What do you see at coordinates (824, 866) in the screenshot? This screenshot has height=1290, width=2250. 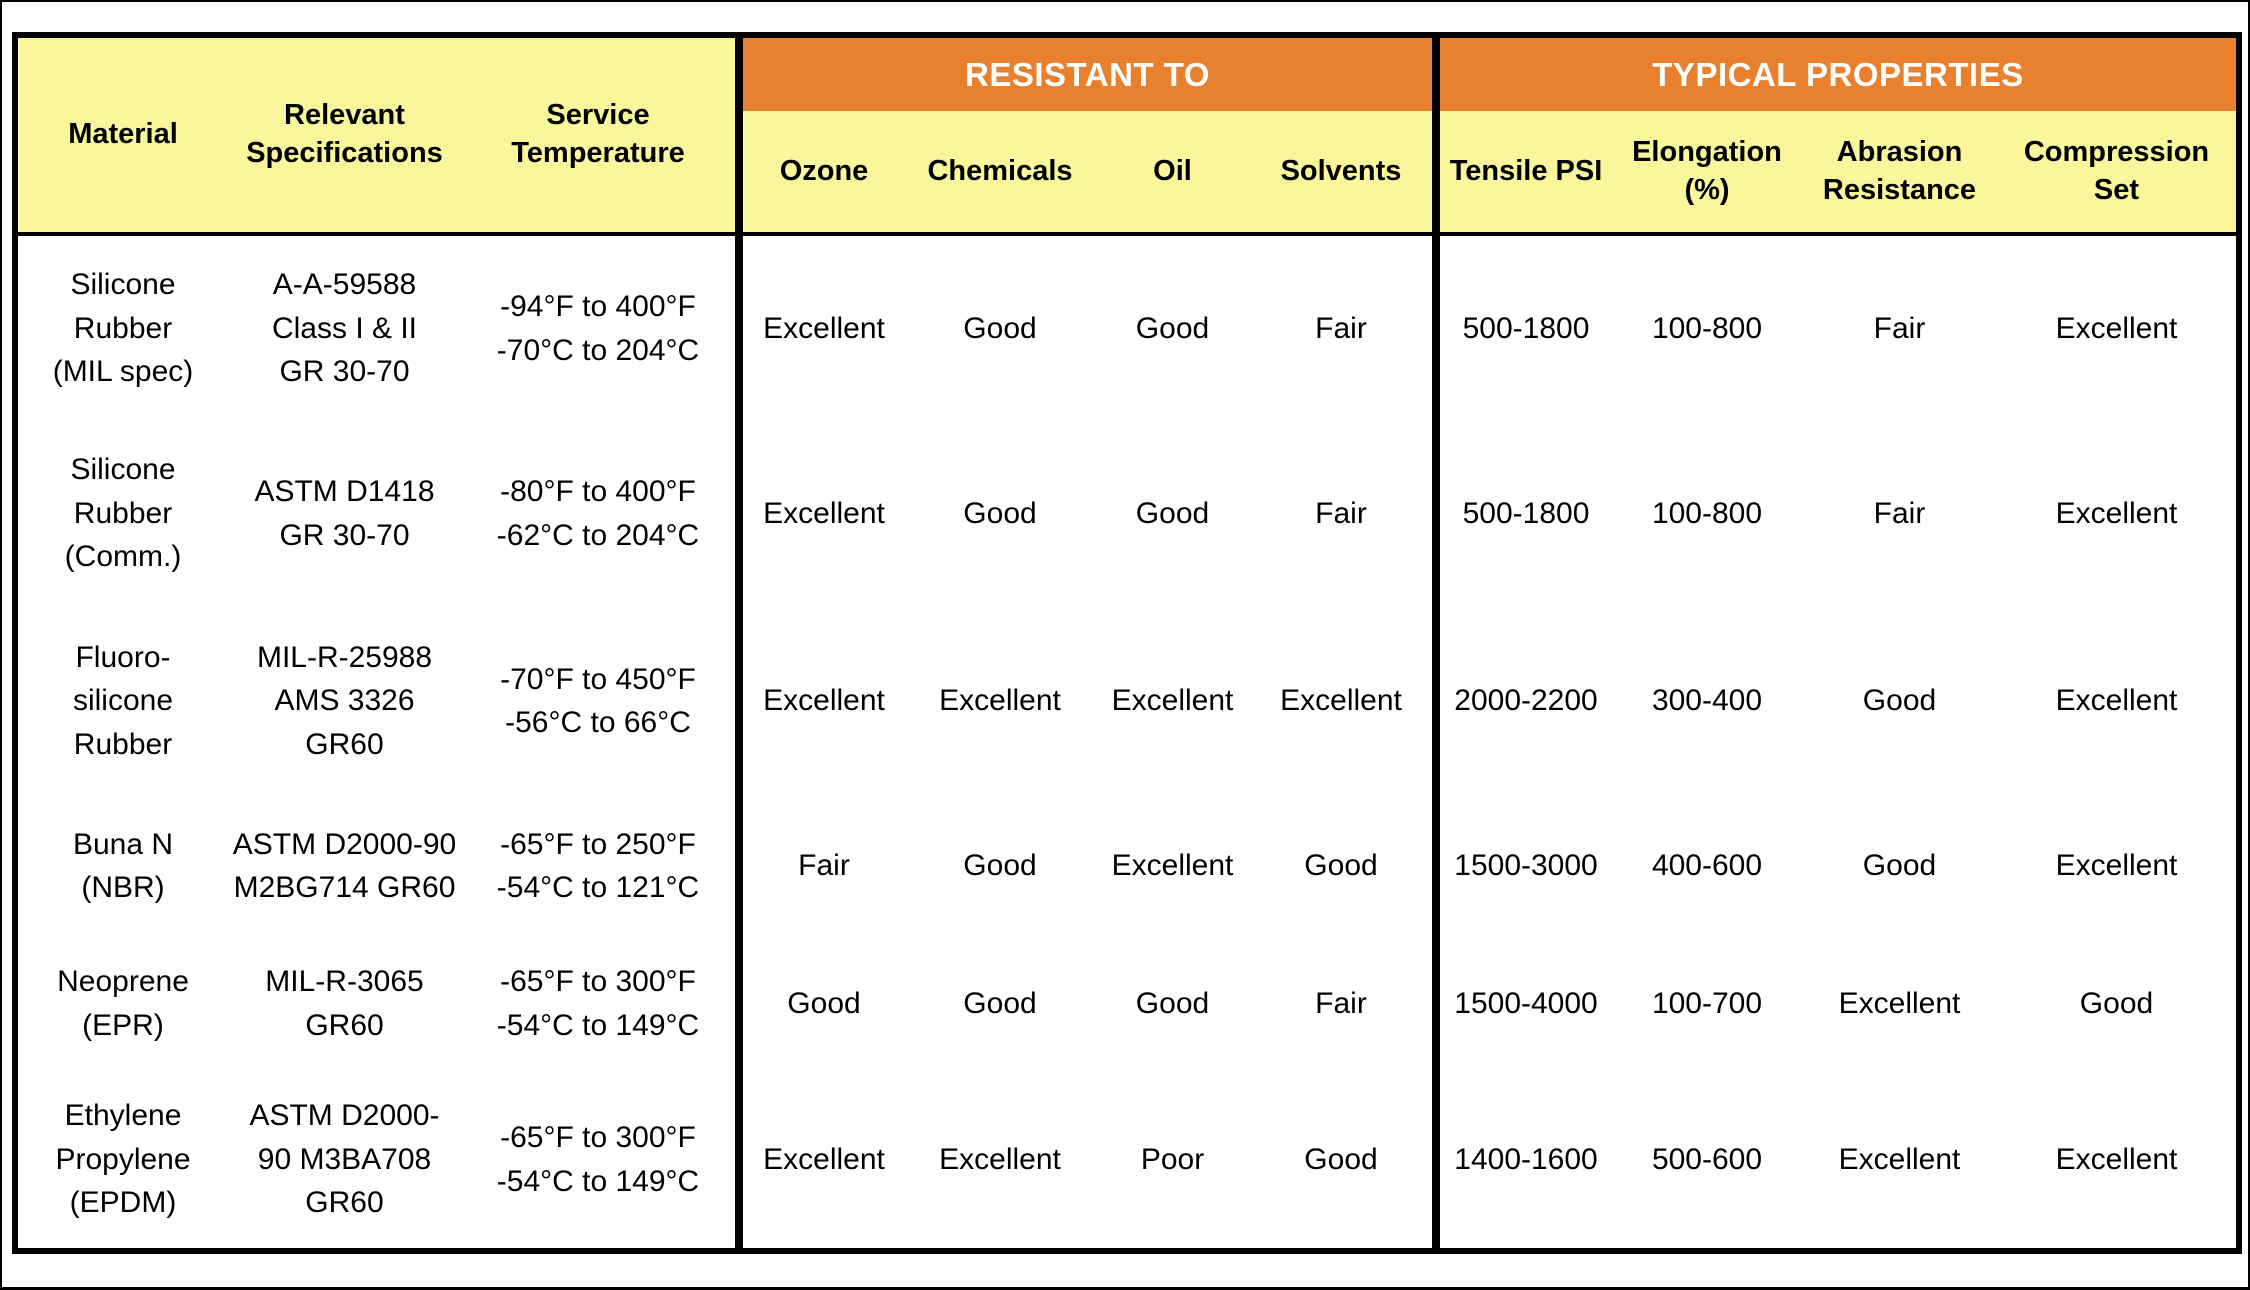 I see `cell-ozone: Fair` at bounding box center [824, 866].